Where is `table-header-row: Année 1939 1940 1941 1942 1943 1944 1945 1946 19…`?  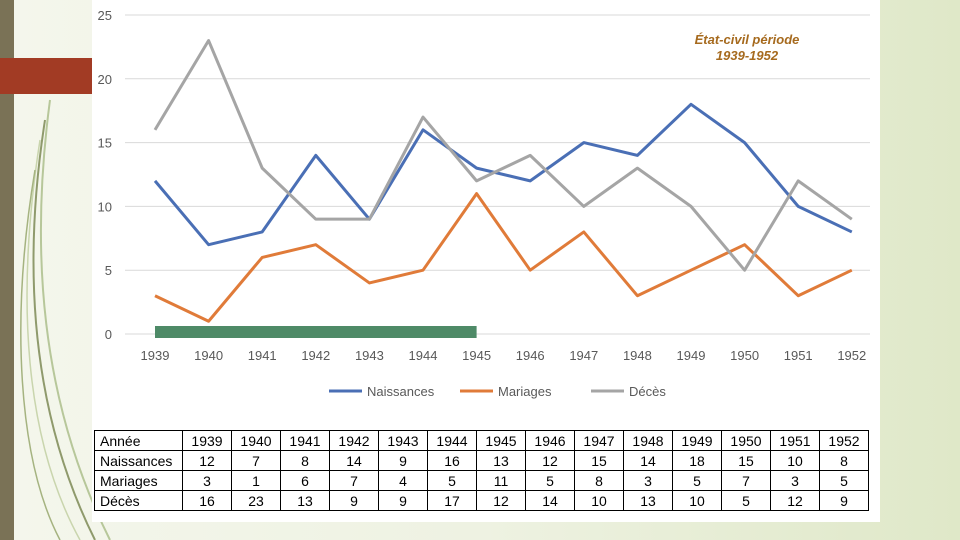
table-header-row: Année 1939 1940 1941 1942 1943 1944 1945 1946 19… is located at coordinates (481, 440).